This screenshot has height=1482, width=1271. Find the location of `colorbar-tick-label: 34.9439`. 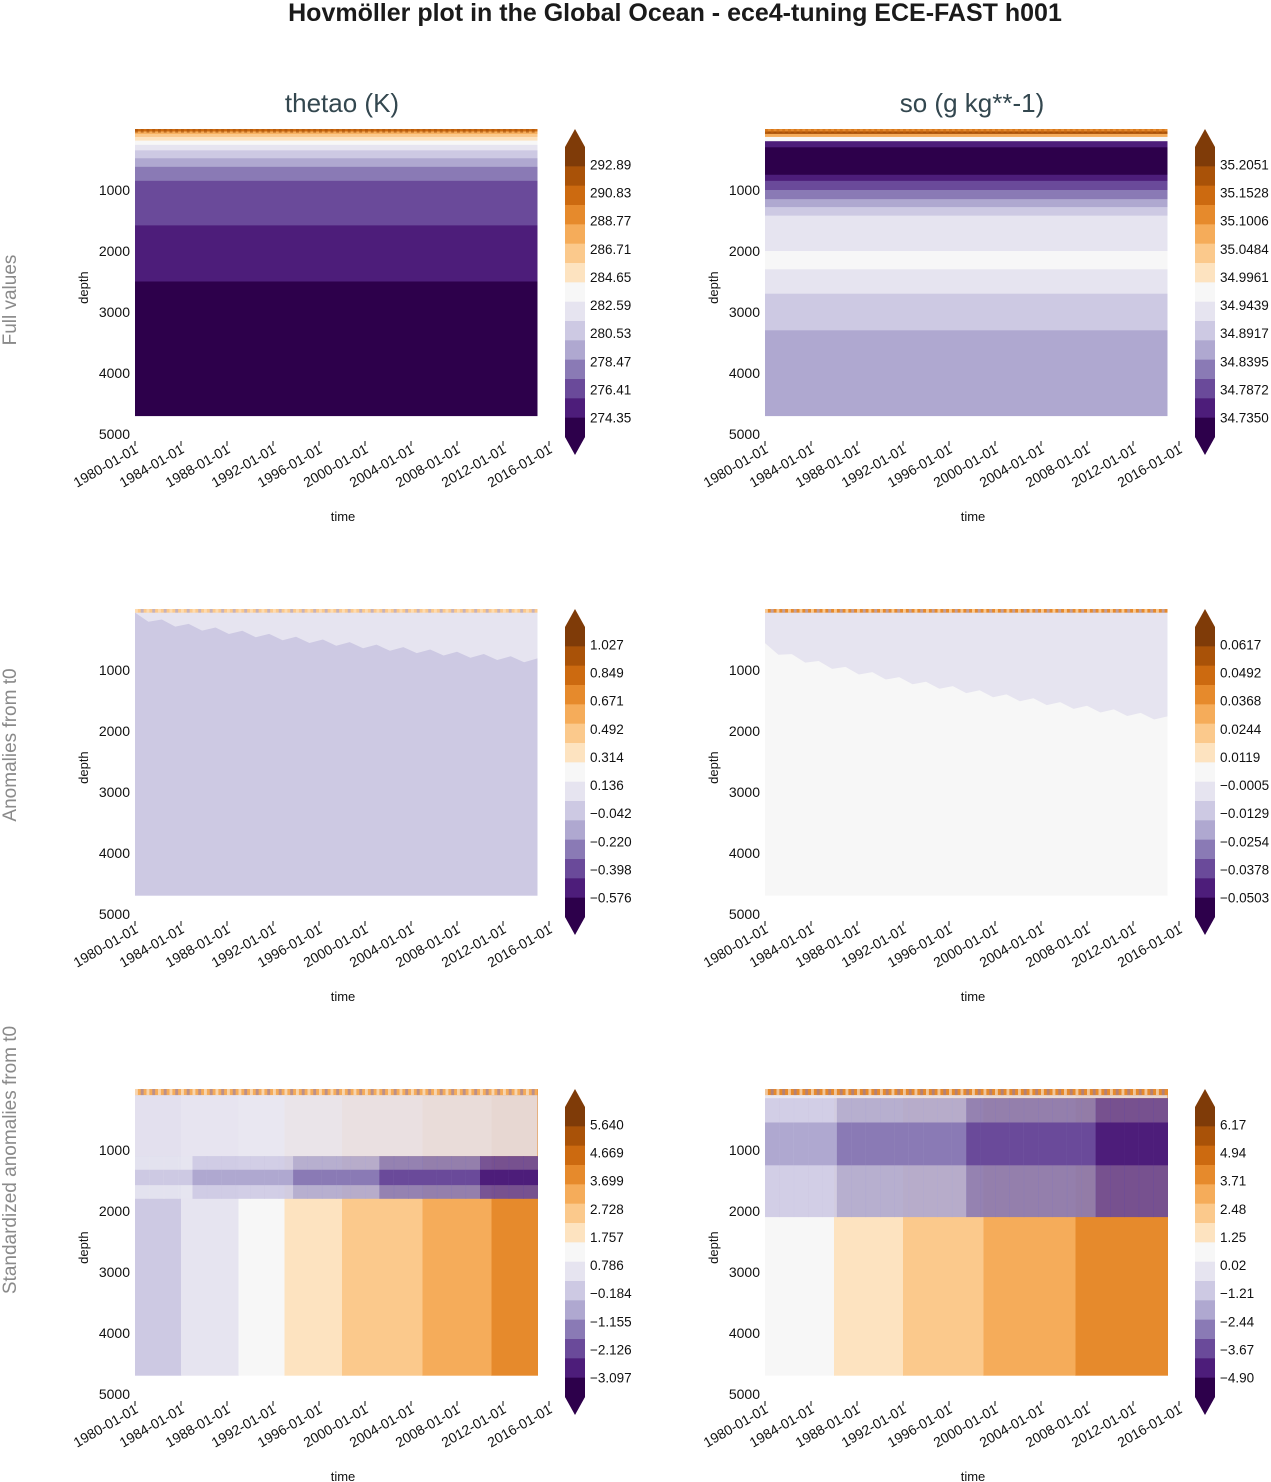

colorbar-tick-label: 34.9439 is located at coordinates (1244, 305).